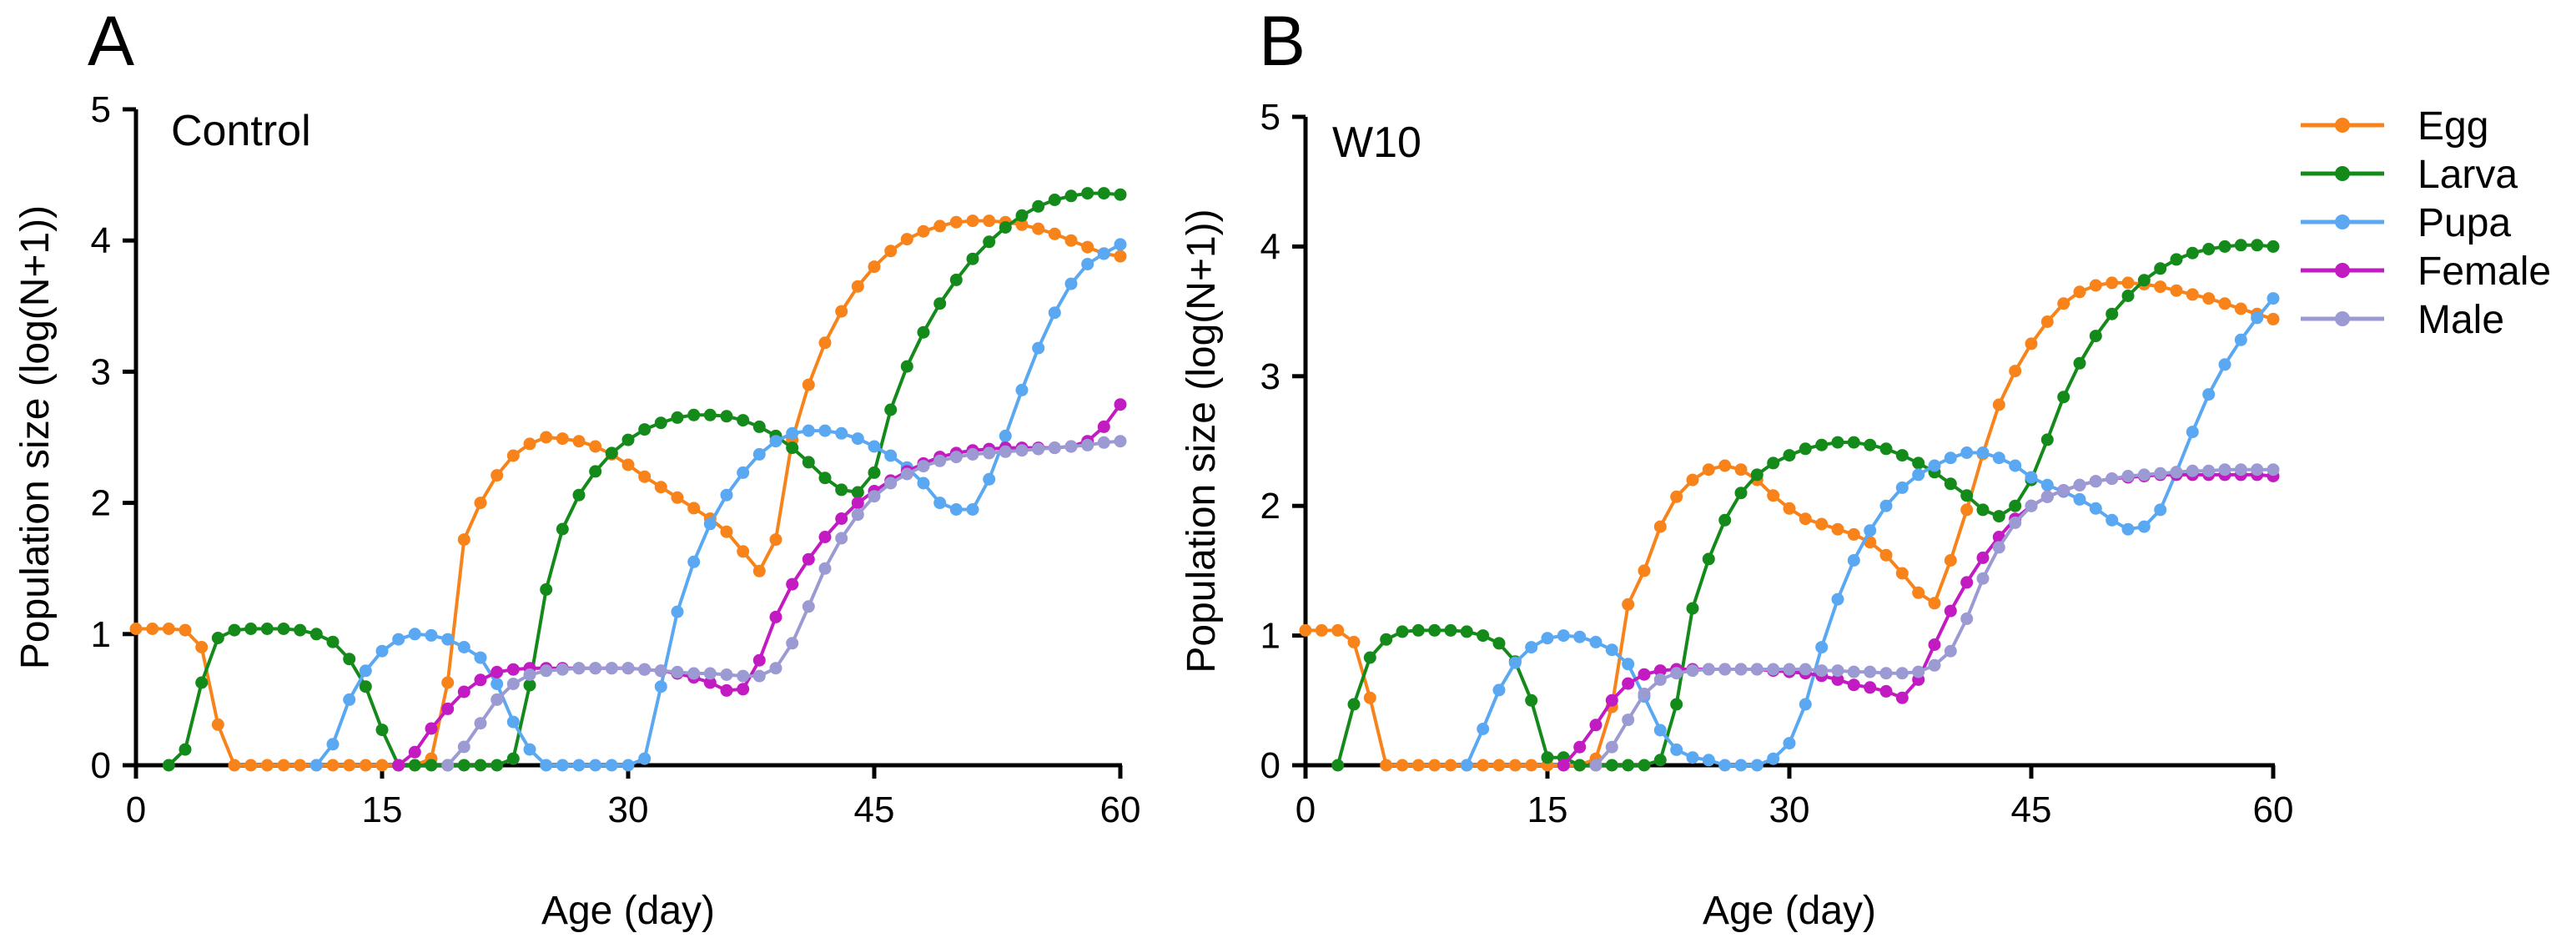 This screenshot has height=943, width=2576. What do you see at coordinates (2461, 320) in the screenshot?
I see `legend-label: Male` at bounding box center [2461, 320].